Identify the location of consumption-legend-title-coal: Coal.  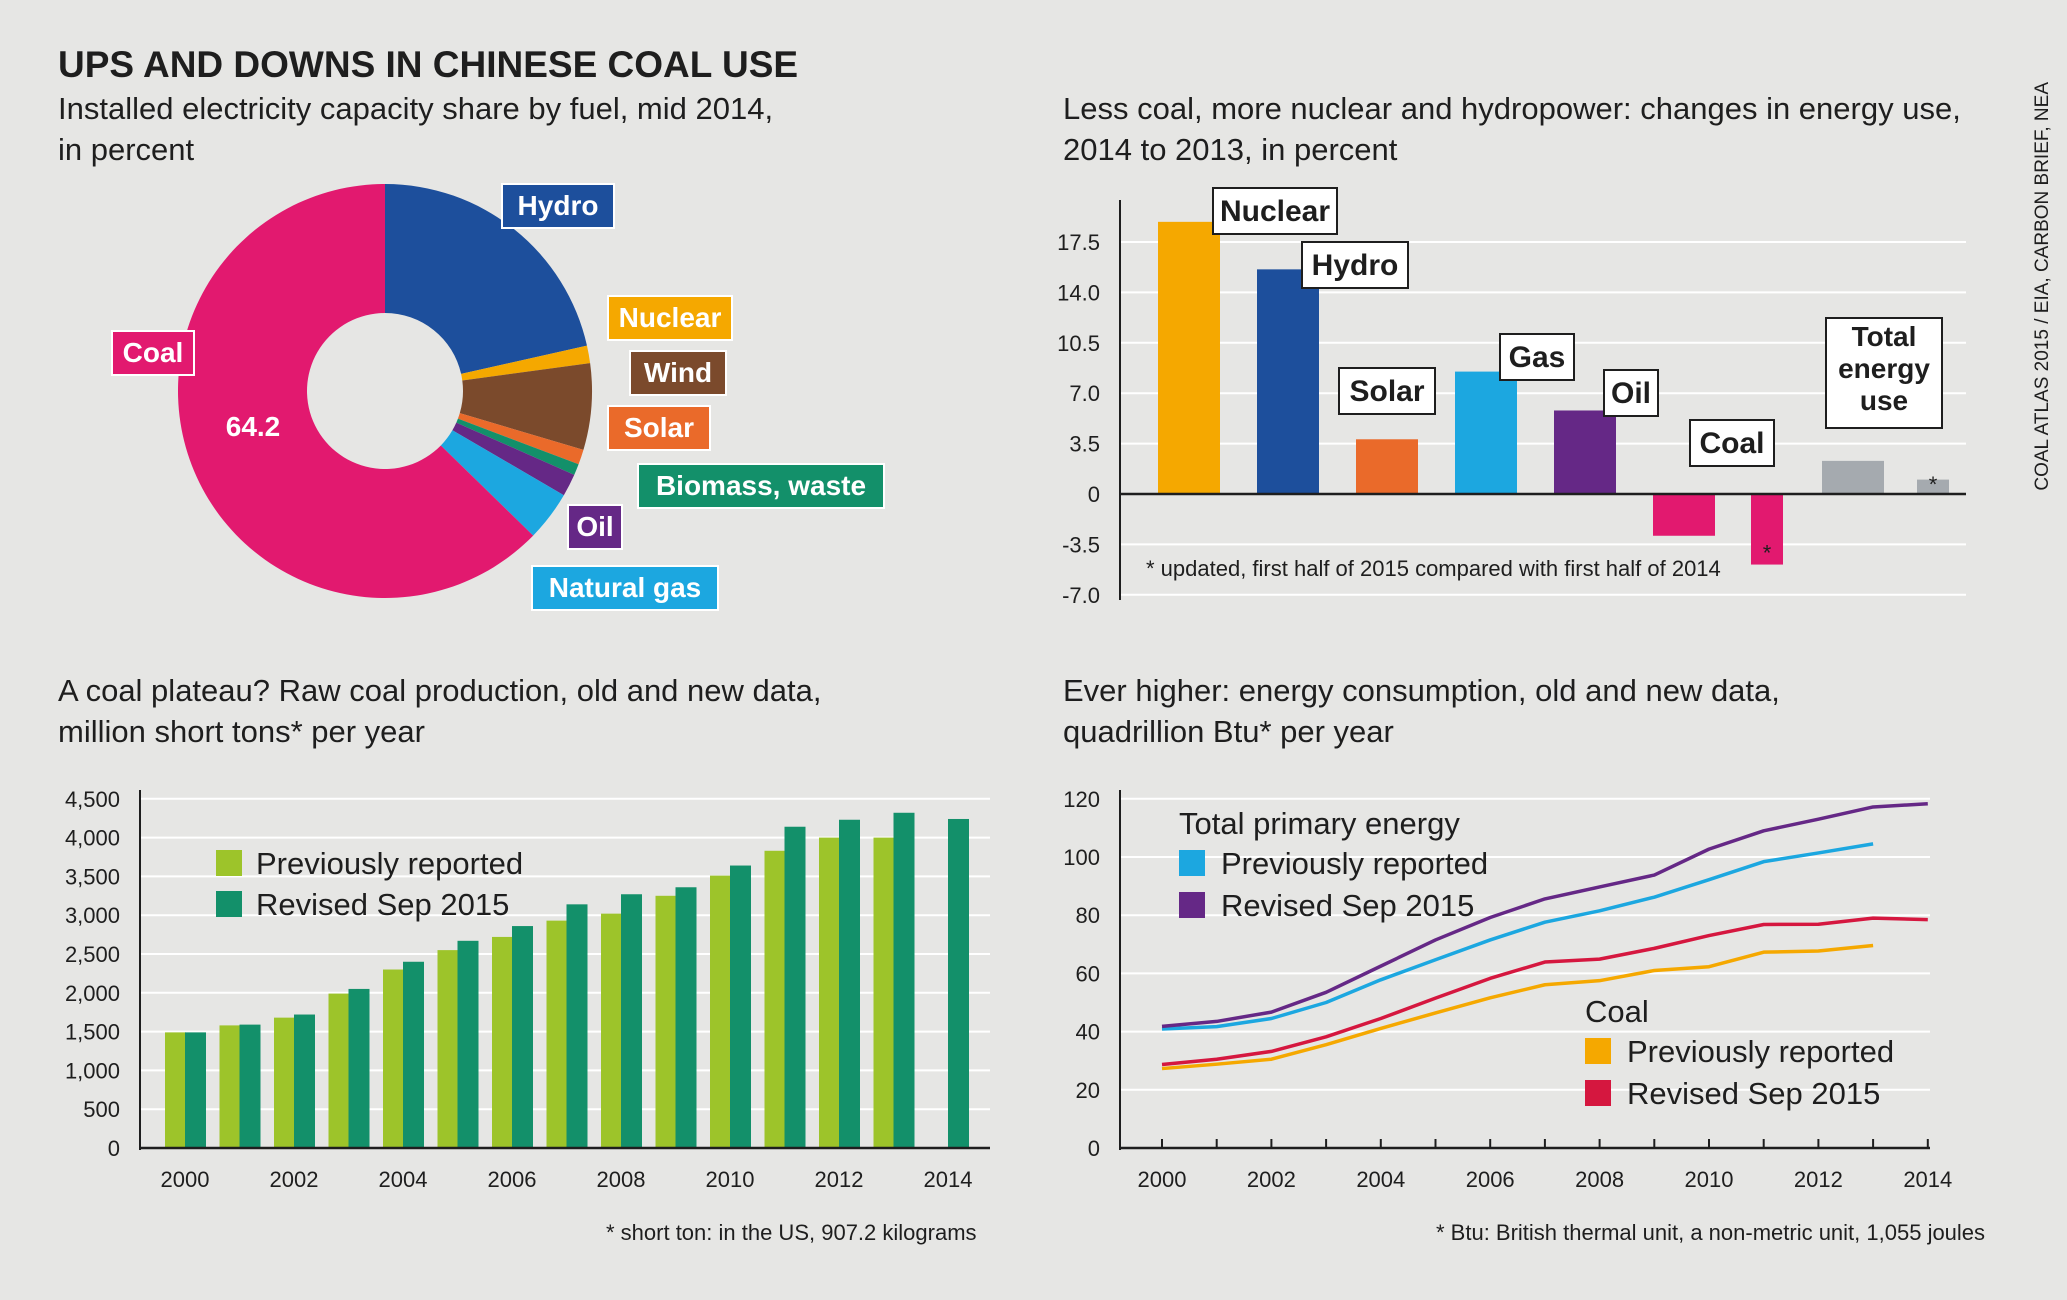
(1617, 1011).